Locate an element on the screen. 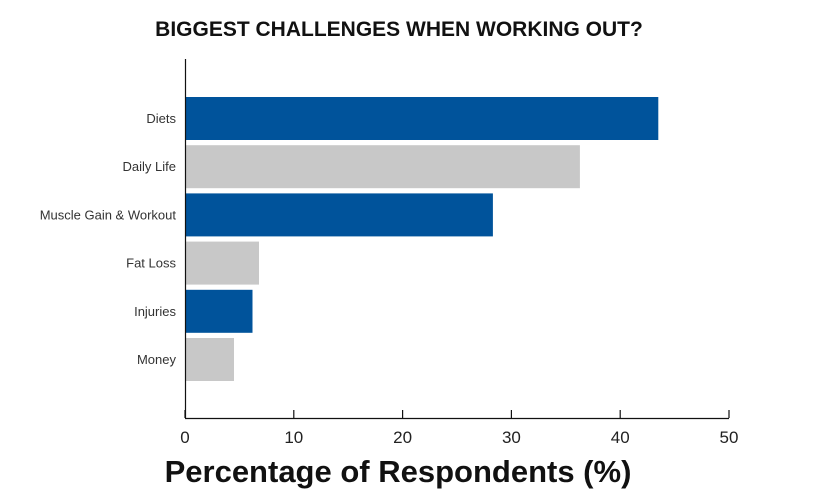 Image resolution: width=822 pixels, height=503 pixels. category-label: Injuries is located at coordinates (155, 311).